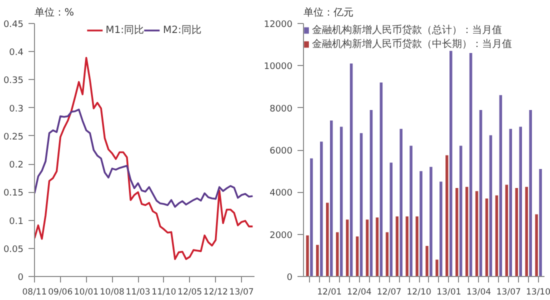 This screenshot has width=550, height=300. I want to click on x-tick-label: 12/05, so click(190, 293).